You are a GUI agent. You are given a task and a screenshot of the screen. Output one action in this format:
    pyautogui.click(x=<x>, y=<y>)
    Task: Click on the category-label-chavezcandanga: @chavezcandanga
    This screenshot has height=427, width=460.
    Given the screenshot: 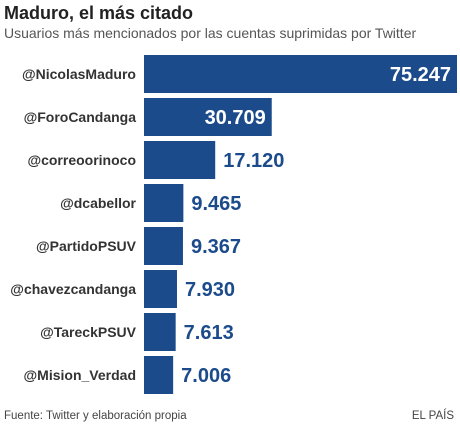 What is the action you would take?
    pyautogui.click(x=73, y=289)
    